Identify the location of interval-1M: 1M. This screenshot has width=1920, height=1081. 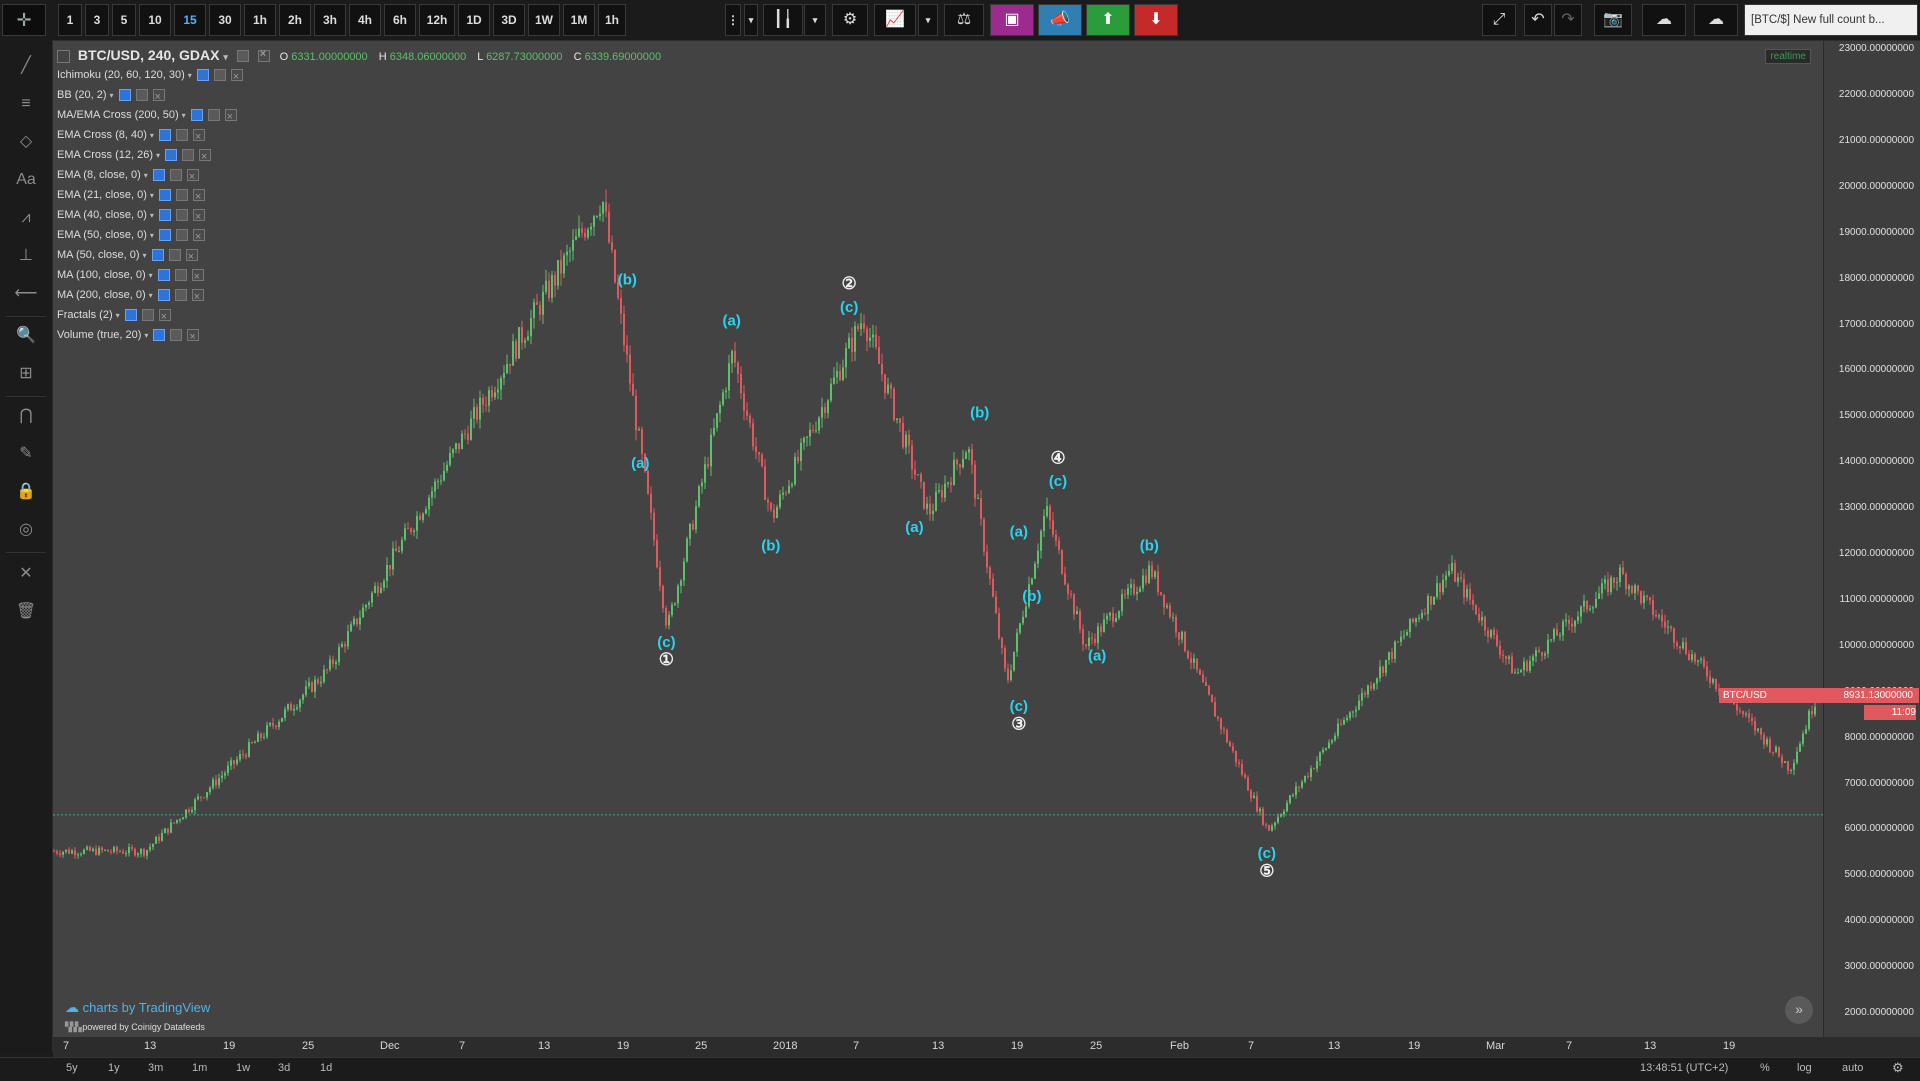
(579, 20).